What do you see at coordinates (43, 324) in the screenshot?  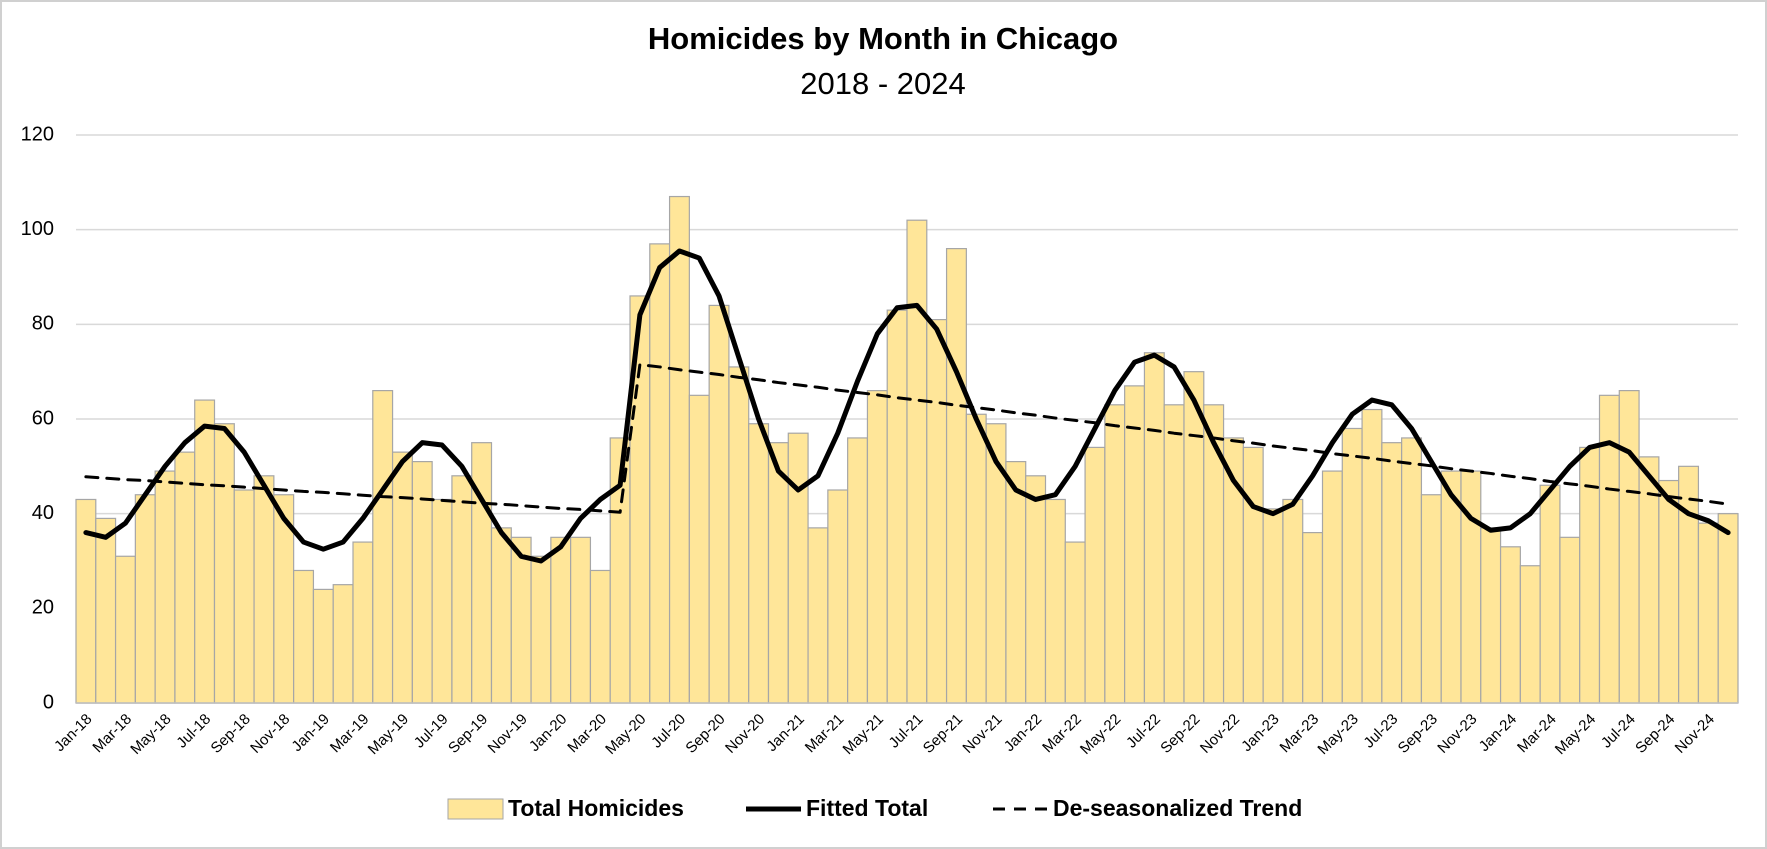 I see `y-tick-label: 80` at bounding box center [43, 324].